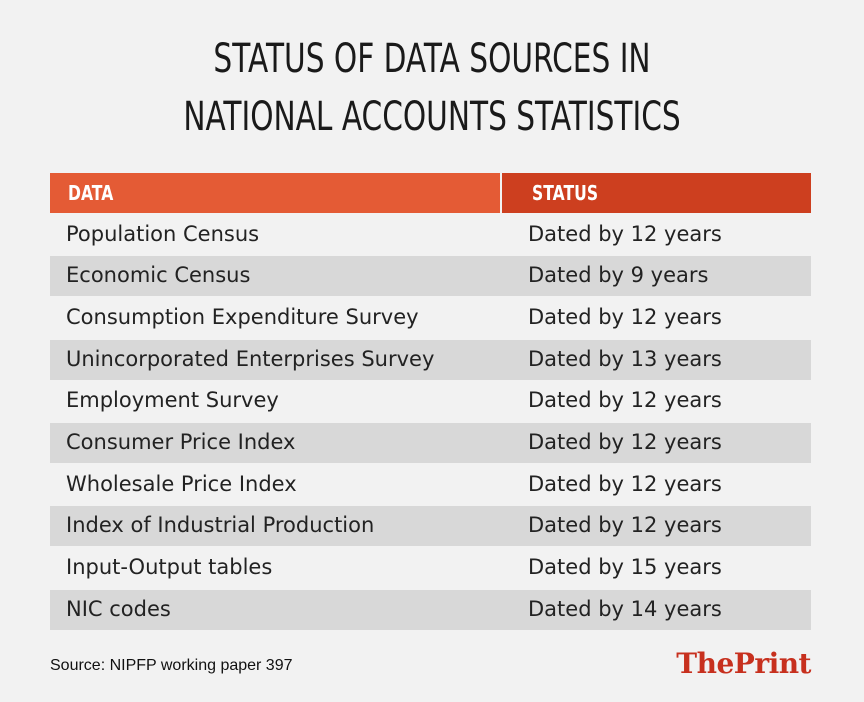 Image resolution: width=864 pixels, height=702 pixels. What do you see at coordinates (250, 358) in the screenshot?
I see `data-cell: Unincorporated Enterprises Survey` at bounding box center [250, 358].